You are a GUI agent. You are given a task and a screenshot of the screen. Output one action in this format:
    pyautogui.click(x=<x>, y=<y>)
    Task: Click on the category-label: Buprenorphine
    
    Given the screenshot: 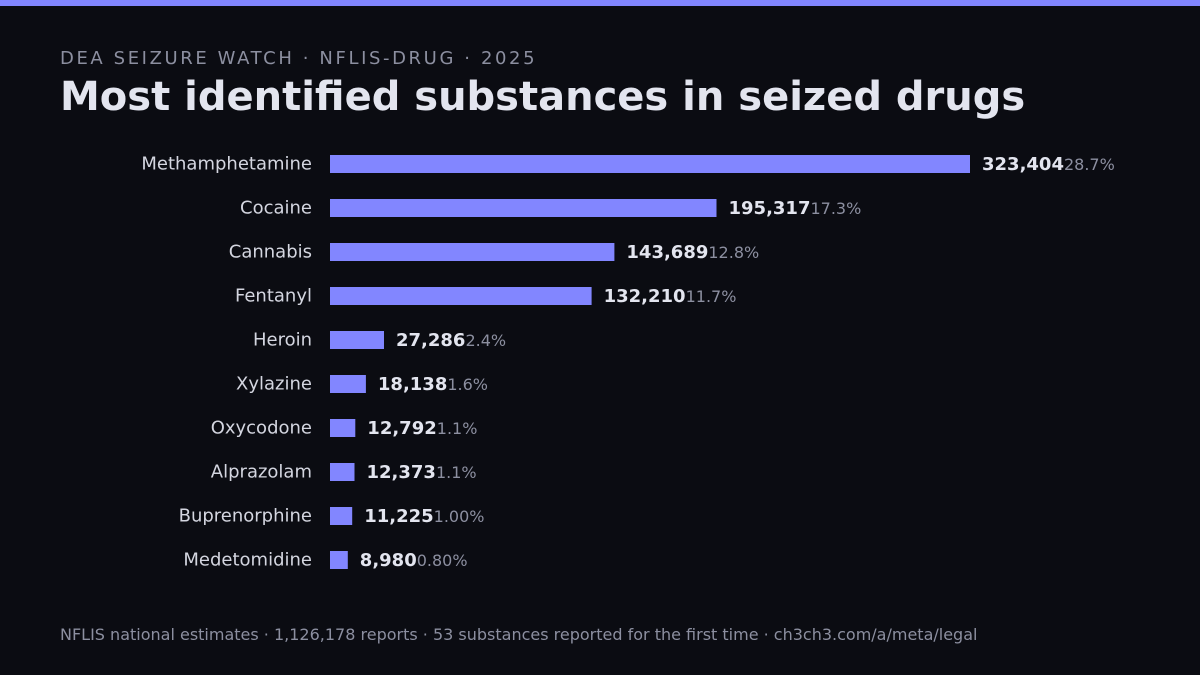 What is the action you would take?
    pyautogui.click(x=245, y=516)
    